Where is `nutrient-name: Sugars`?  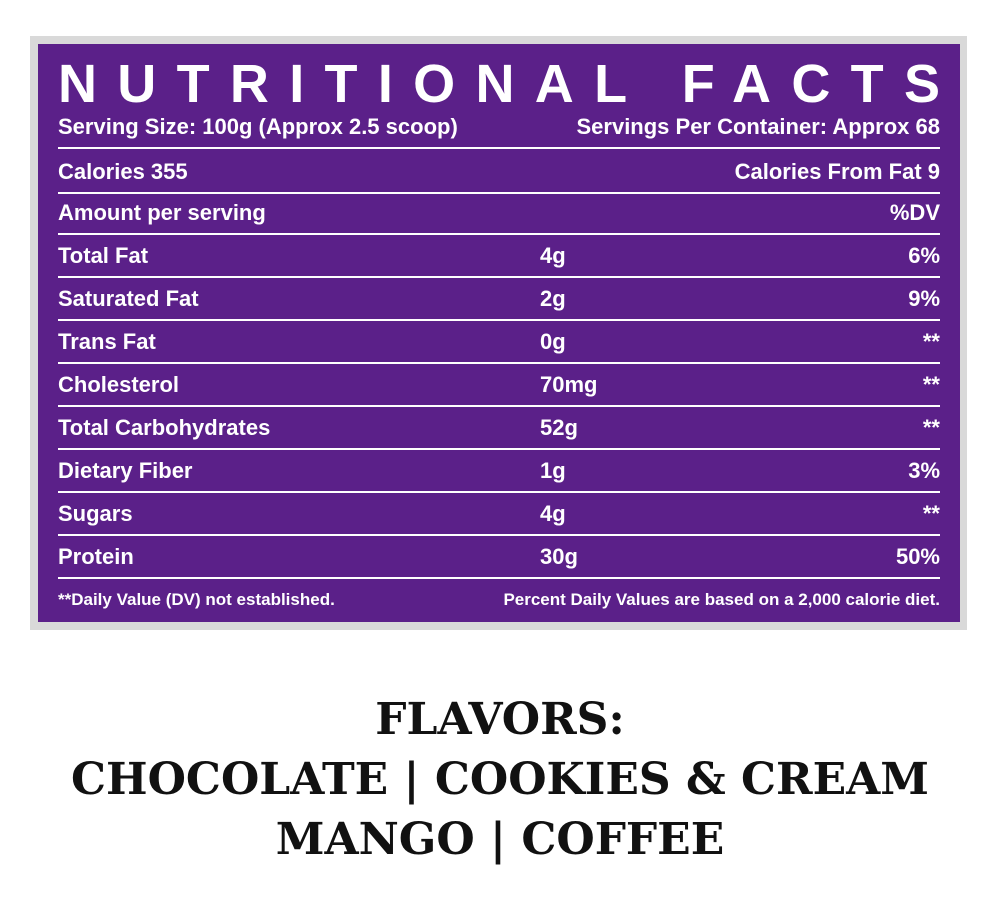
nutrient-name: Sugars is located at coordinates (95, 513).